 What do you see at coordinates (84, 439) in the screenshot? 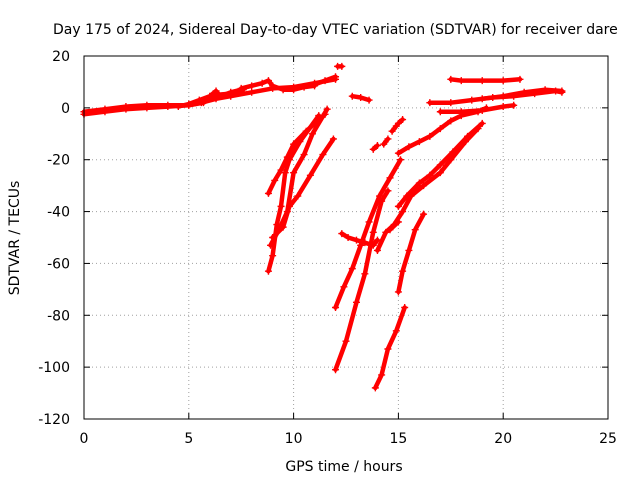
I see `x-tick-label: 0` at bounding box center [84, 439].